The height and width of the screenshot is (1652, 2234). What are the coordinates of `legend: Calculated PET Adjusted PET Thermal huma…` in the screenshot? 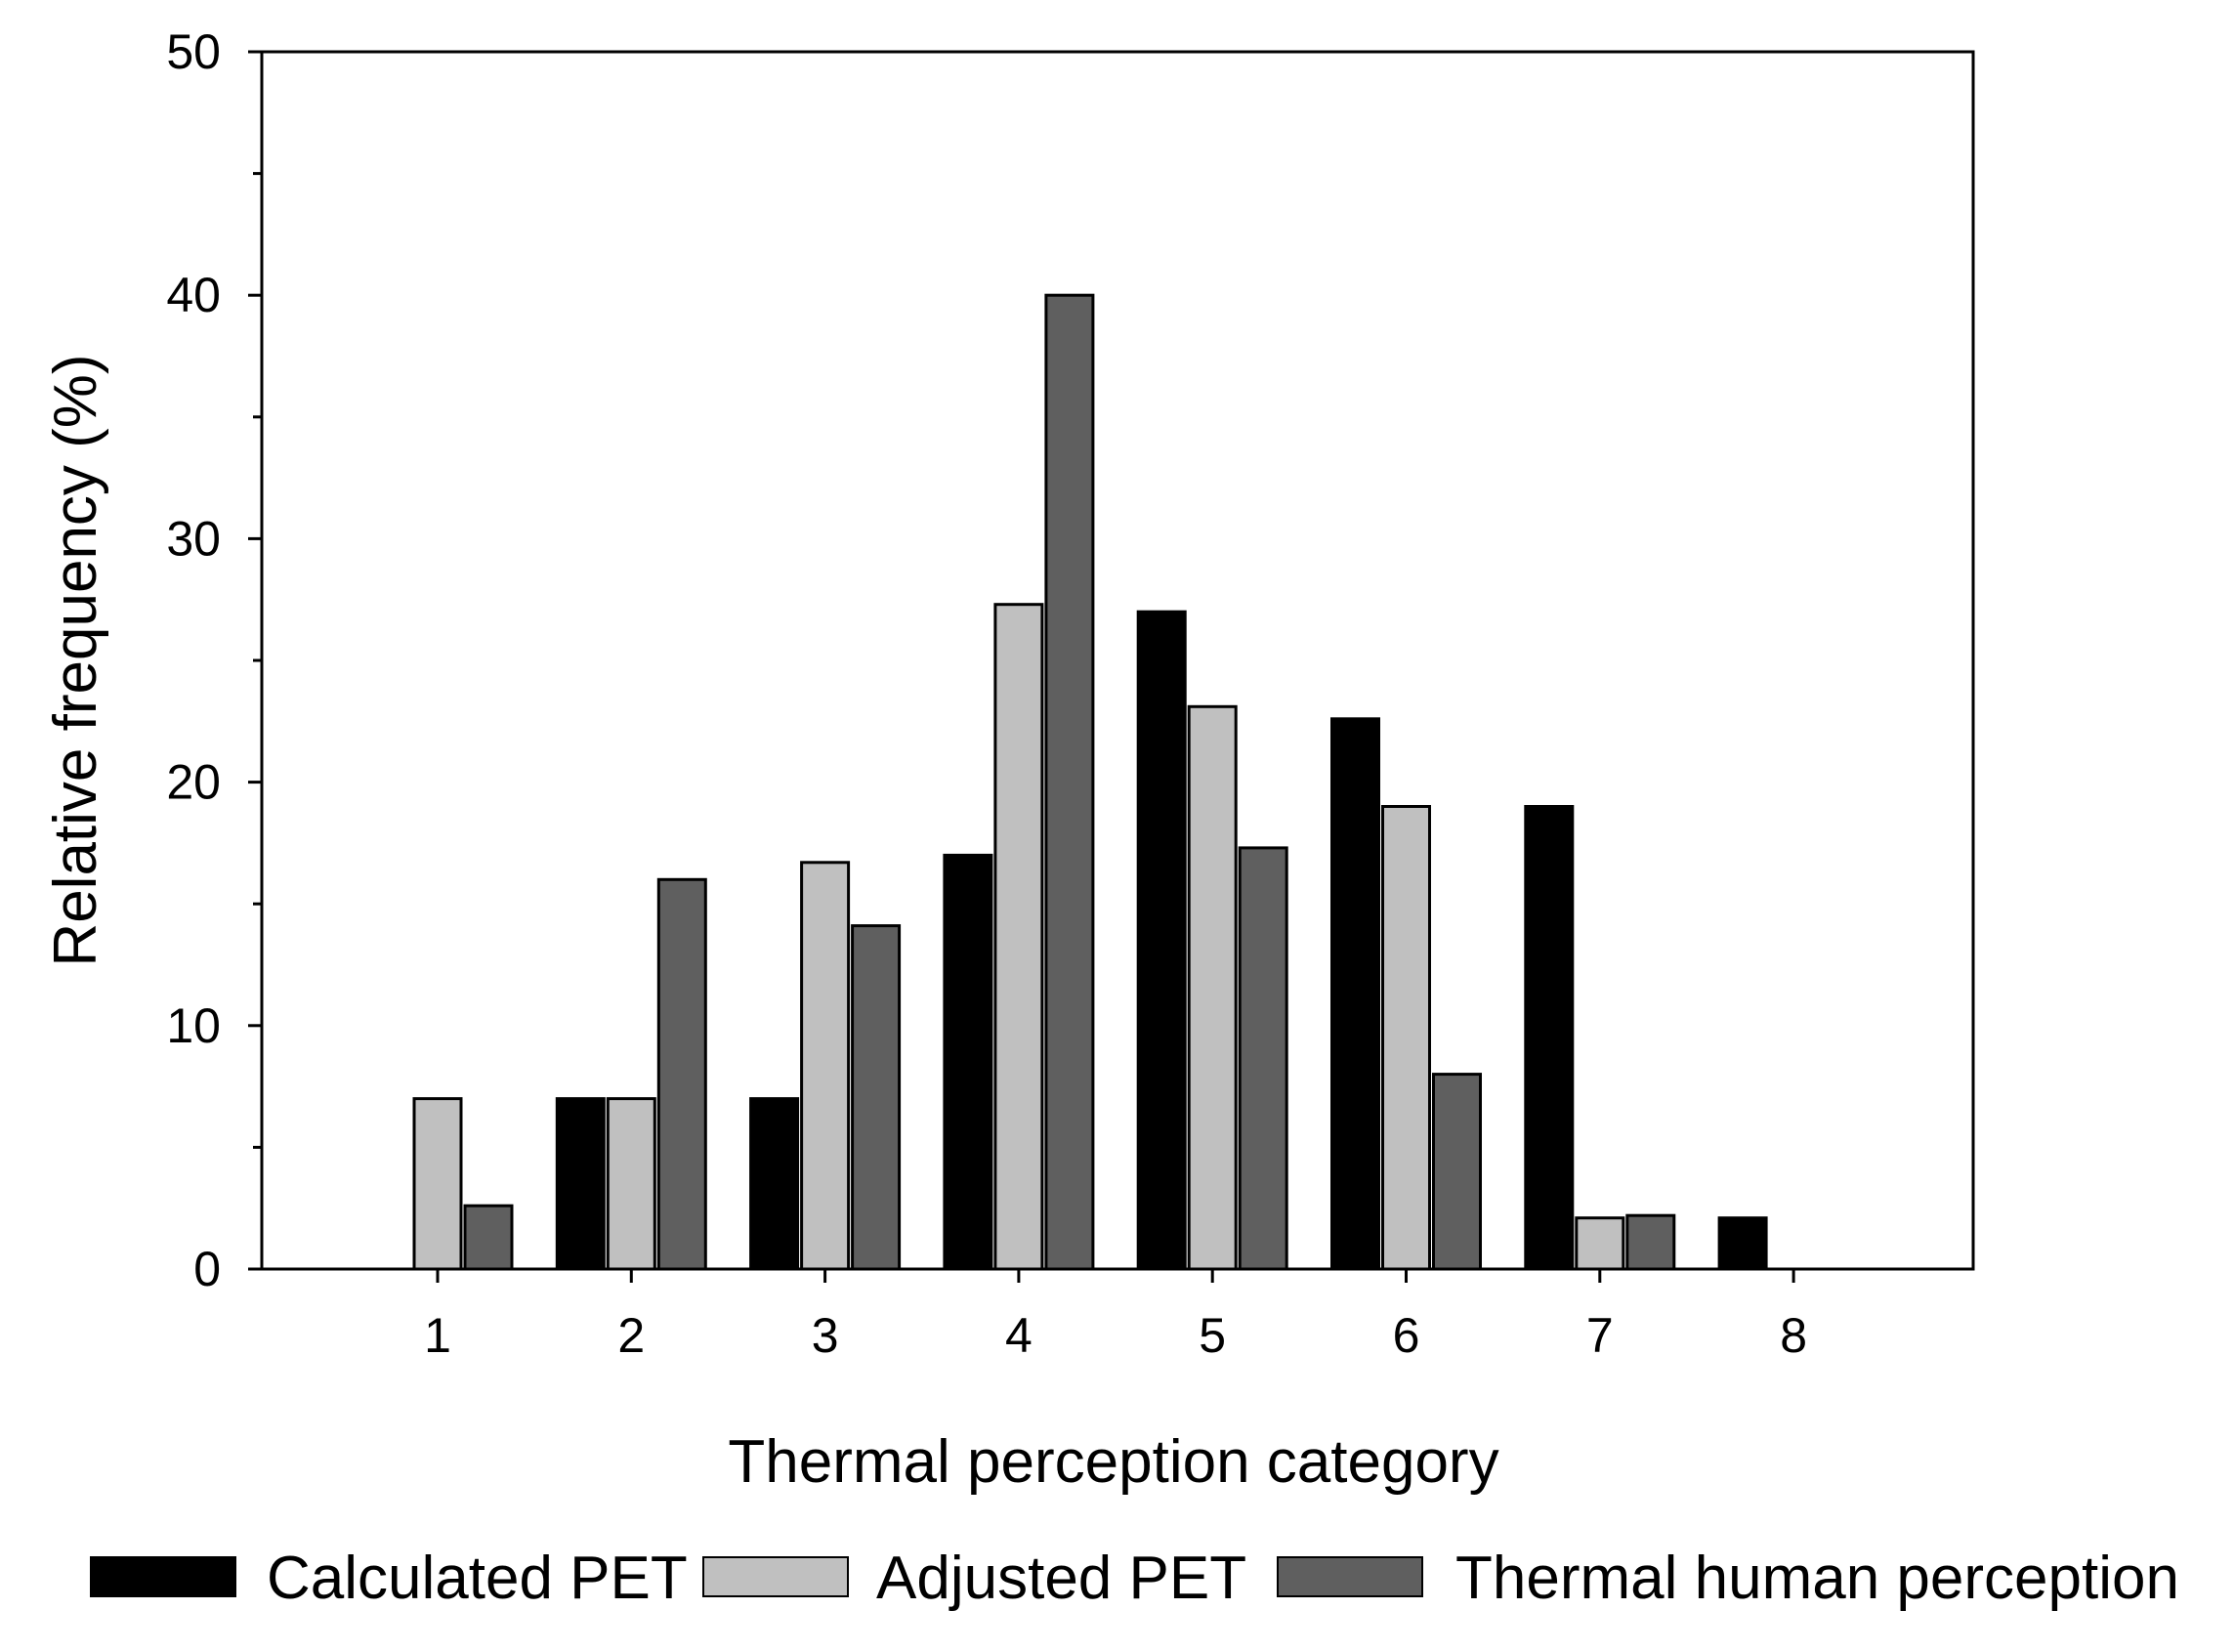 It's located at (1135, 1578).